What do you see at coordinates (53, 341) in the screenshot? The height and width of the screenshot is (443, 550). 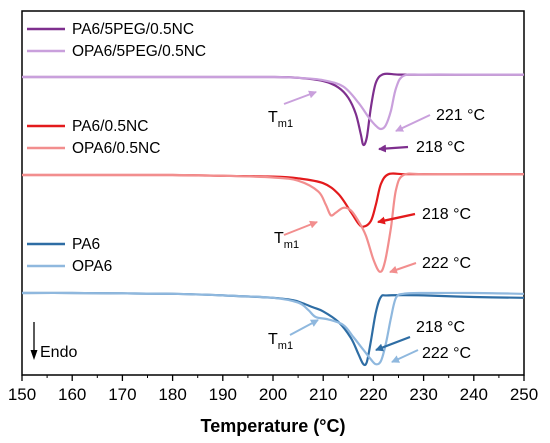 I see `endo-indicator: Endo` at bounding box center [53, 341].